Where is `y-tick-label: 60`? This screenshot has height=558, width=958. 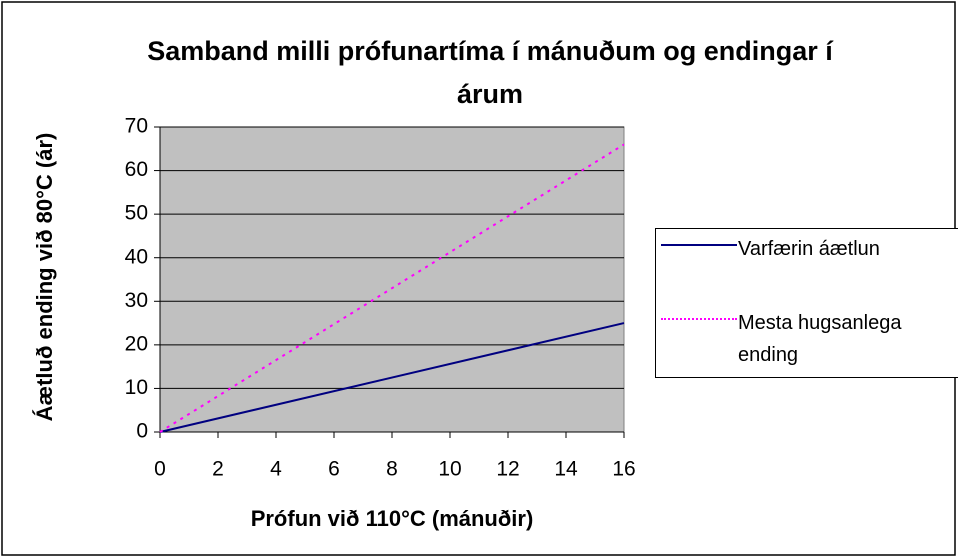 y-tick-label: 60 is located at coordinates (136, 169).